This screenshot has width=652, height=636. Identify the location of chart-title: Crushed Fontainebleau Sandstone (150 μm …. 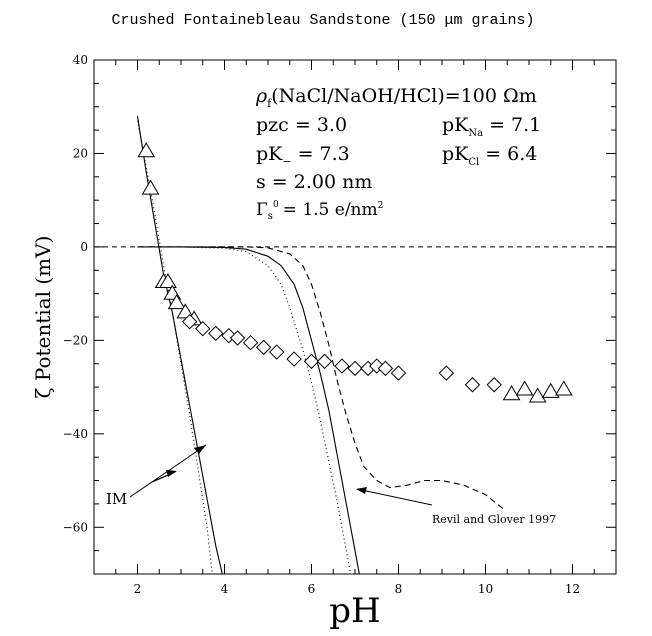
(322, 20).